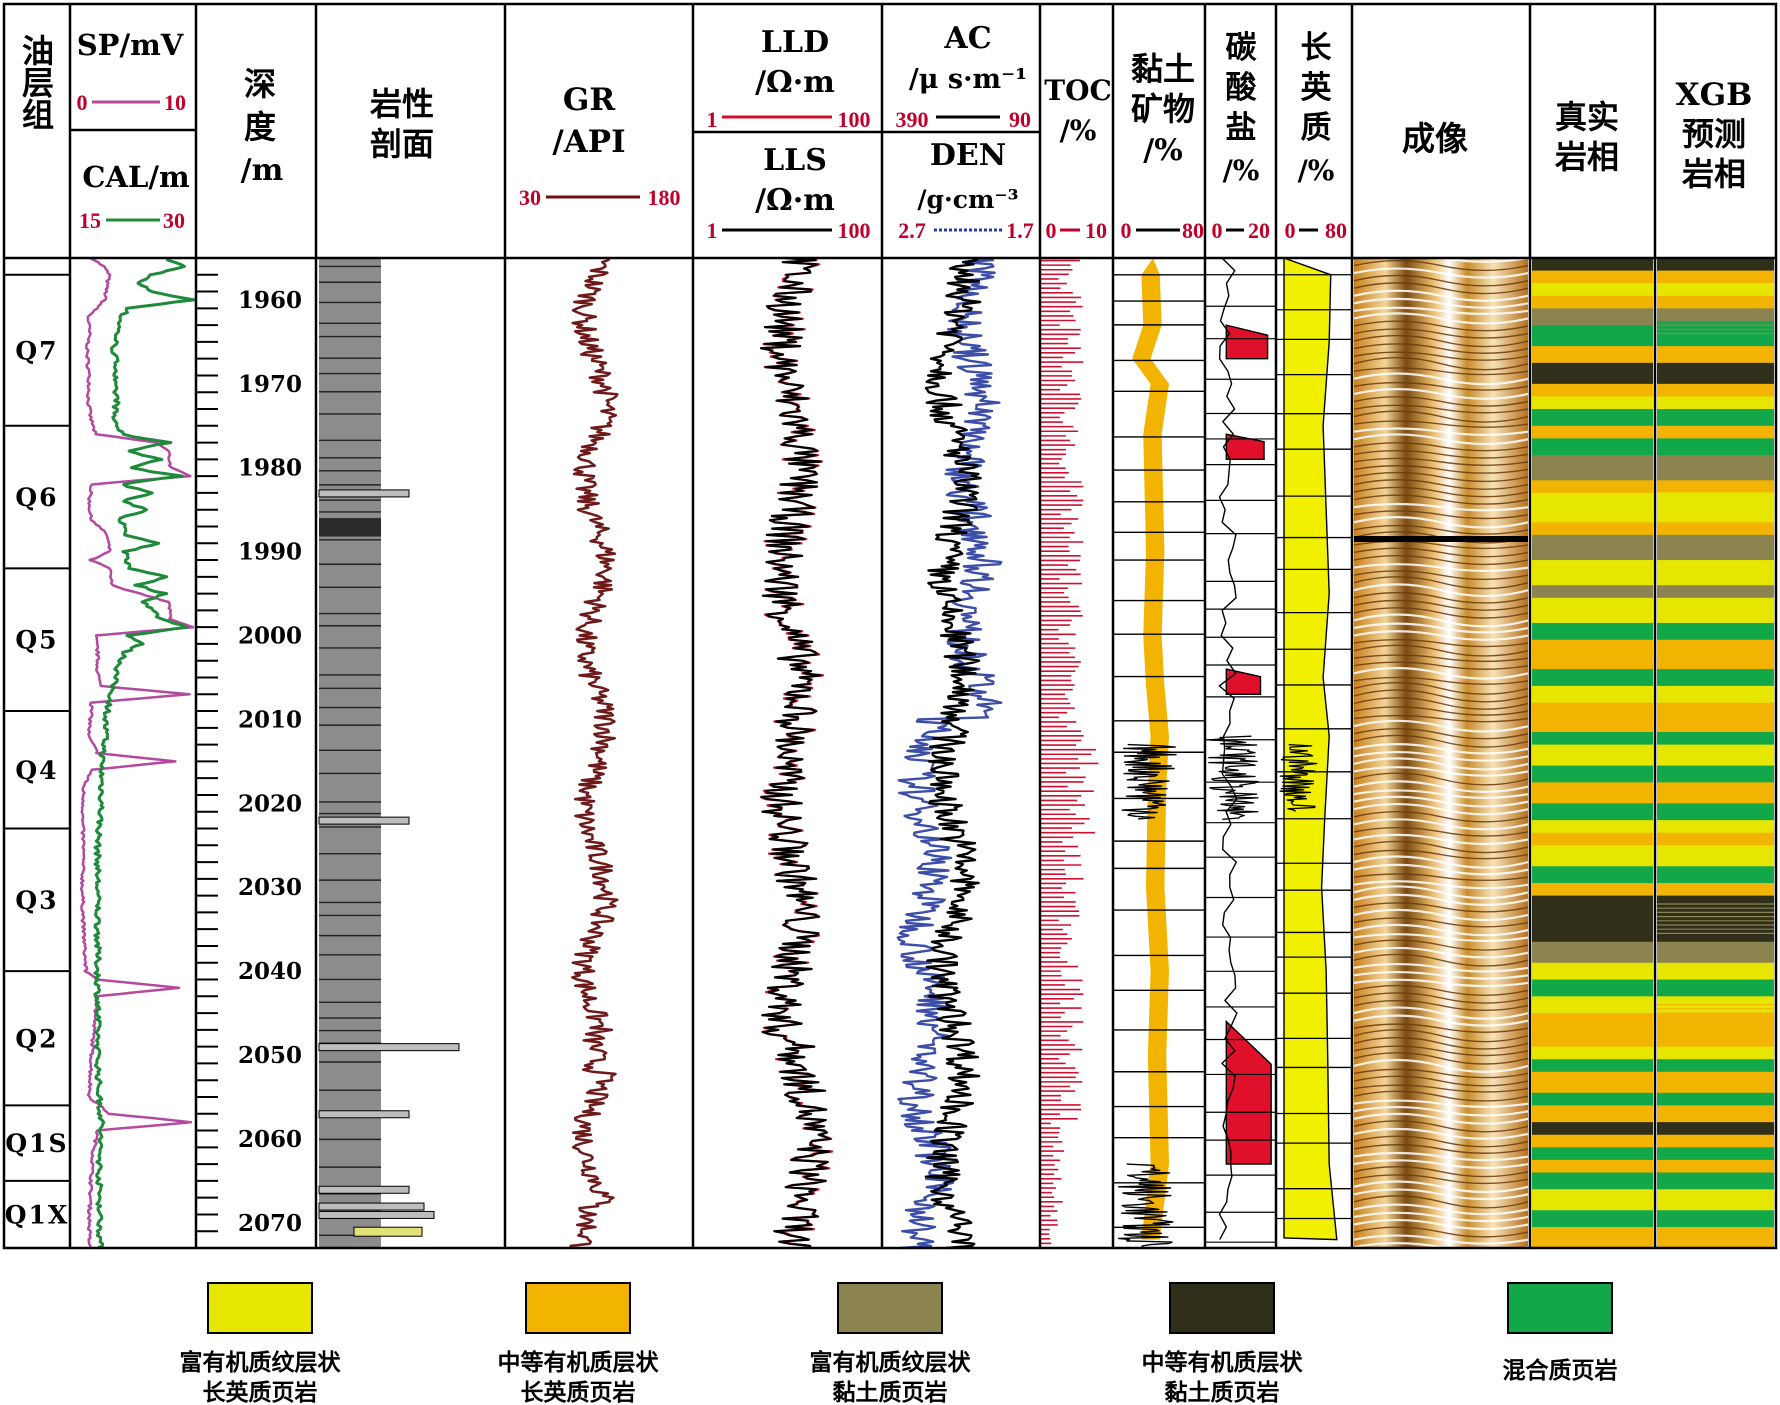  I want to click on lith-column, so click(350, 753).